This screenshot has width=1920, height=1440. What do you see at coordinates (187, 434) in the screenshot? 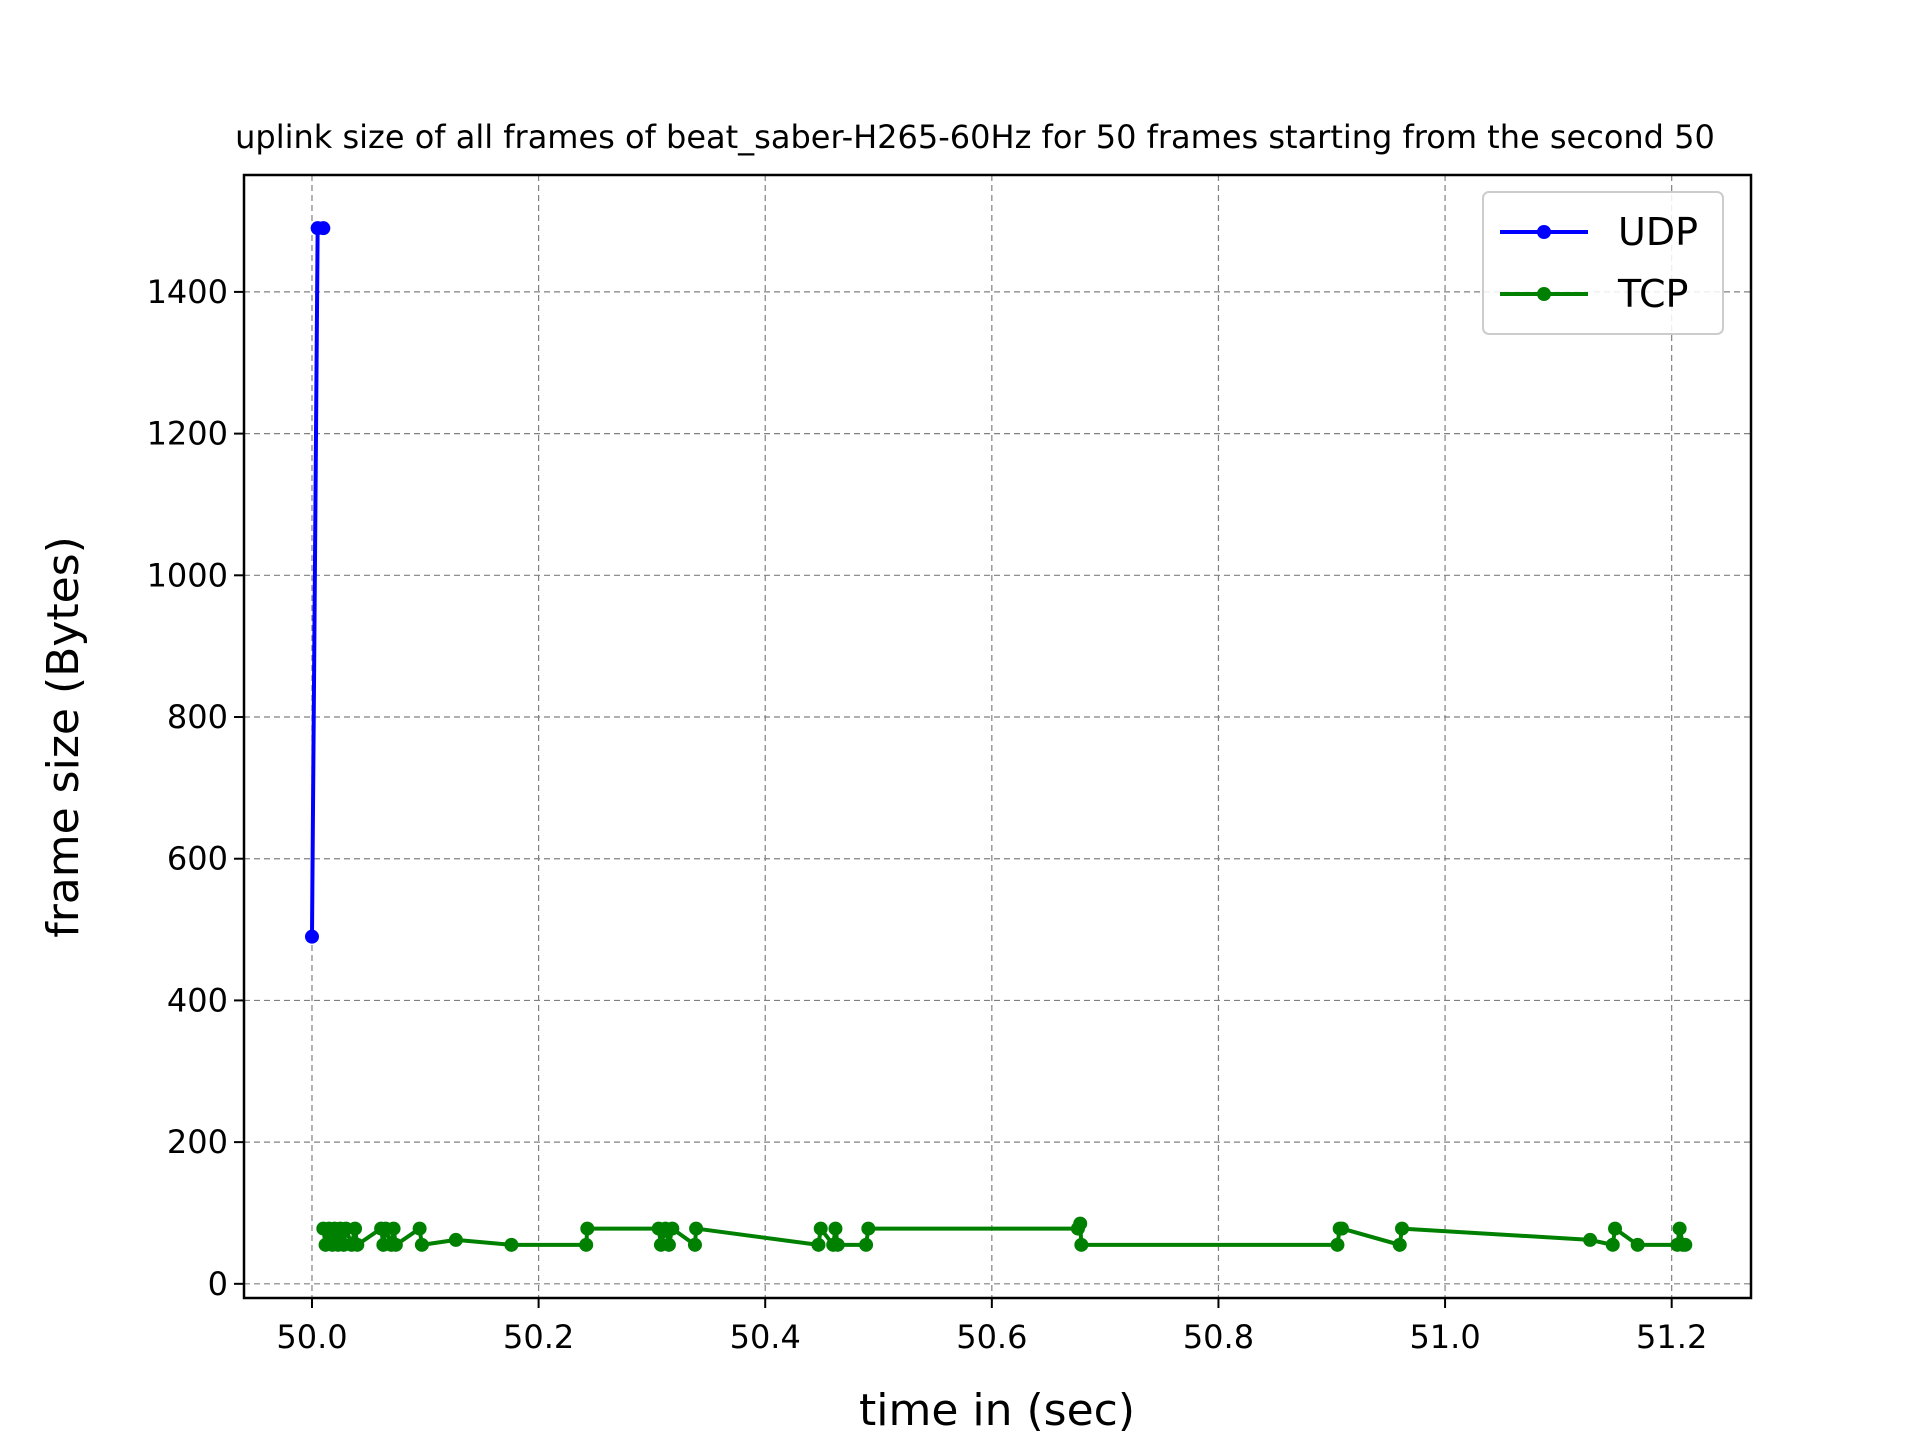
I see `y-tick-label: 1200` at bounding box center [187, 434].